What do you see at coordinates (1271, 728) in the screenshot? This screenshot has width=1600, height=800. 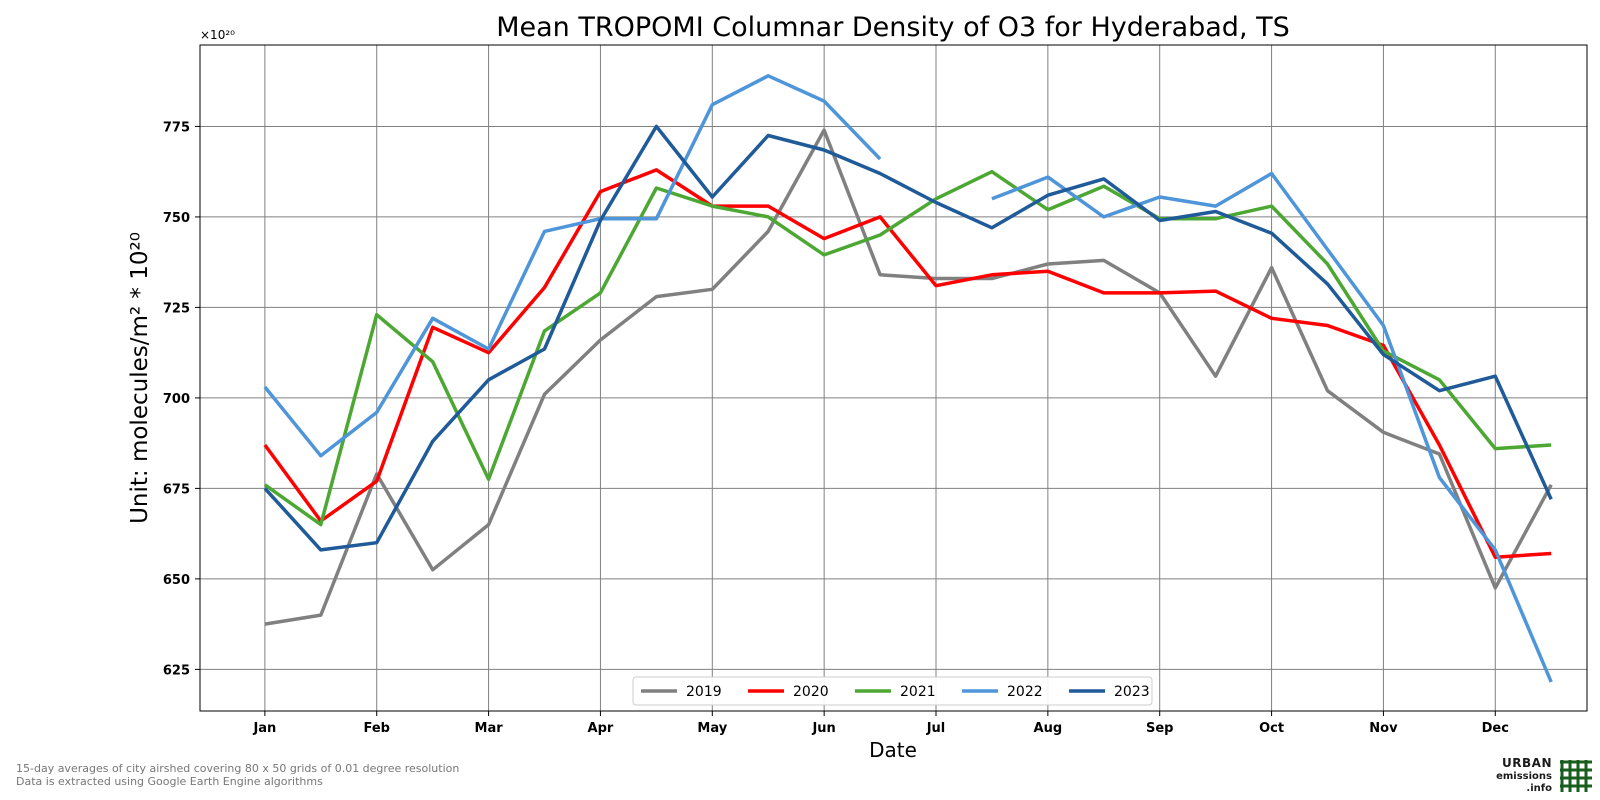 I see `x-tick-label: Oct` at bounding box center [1271, 728].